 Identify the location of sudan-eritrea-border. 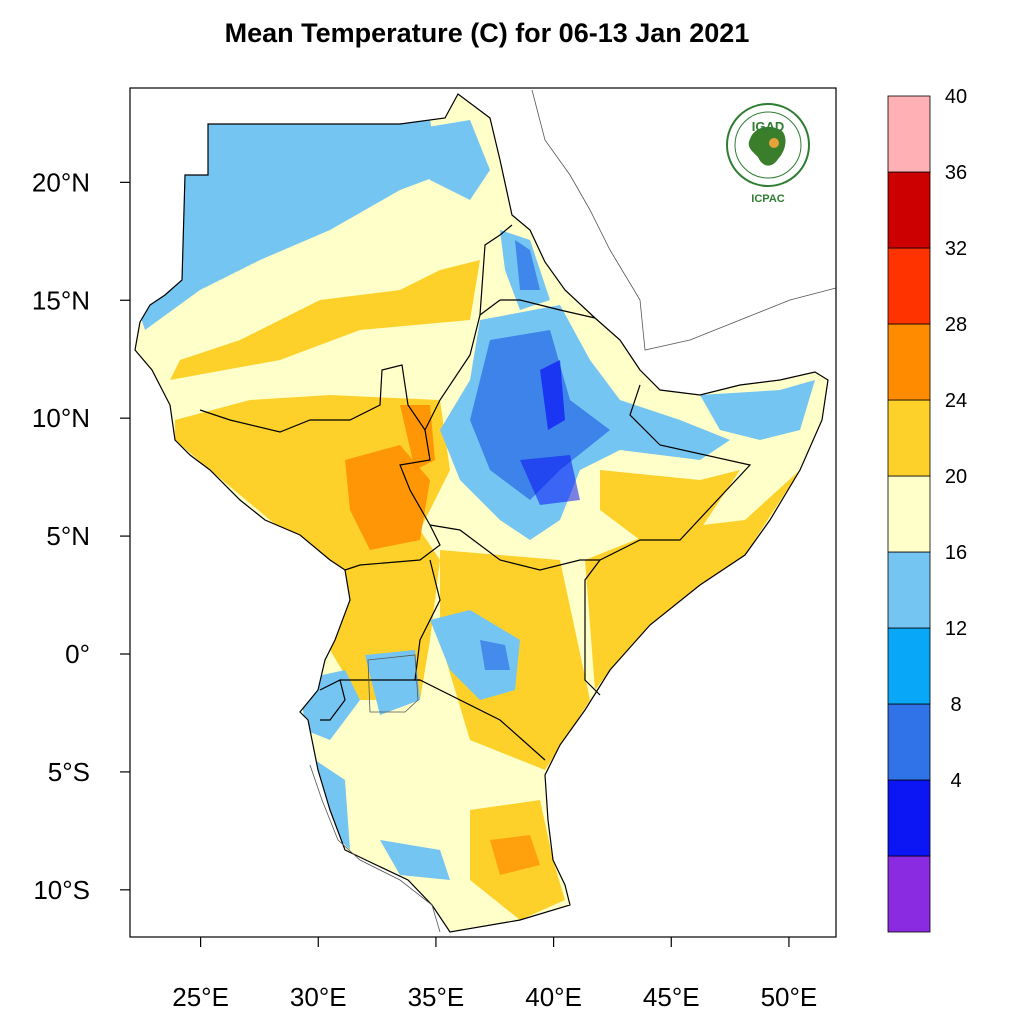
(496, 270).